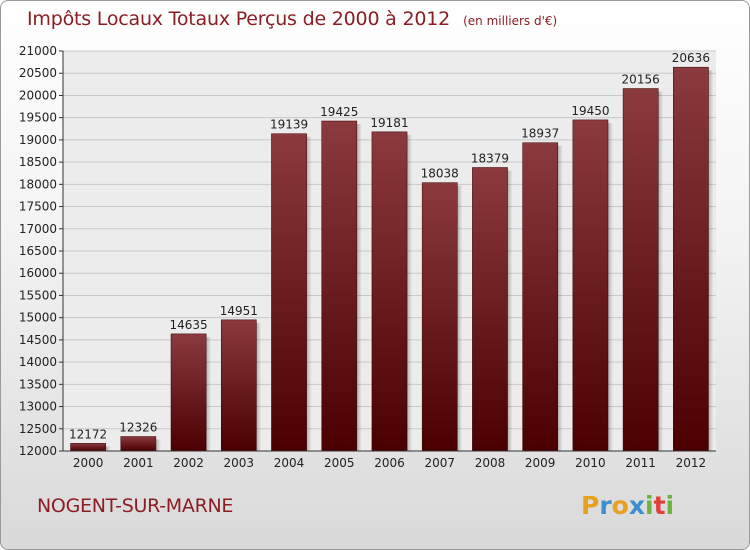 This screenshot has width=750, height=550. What do you see at coordinates (239, 311) in the screenshot?
I see `value-label-2003: 14951` at bounding box center [239, 311].